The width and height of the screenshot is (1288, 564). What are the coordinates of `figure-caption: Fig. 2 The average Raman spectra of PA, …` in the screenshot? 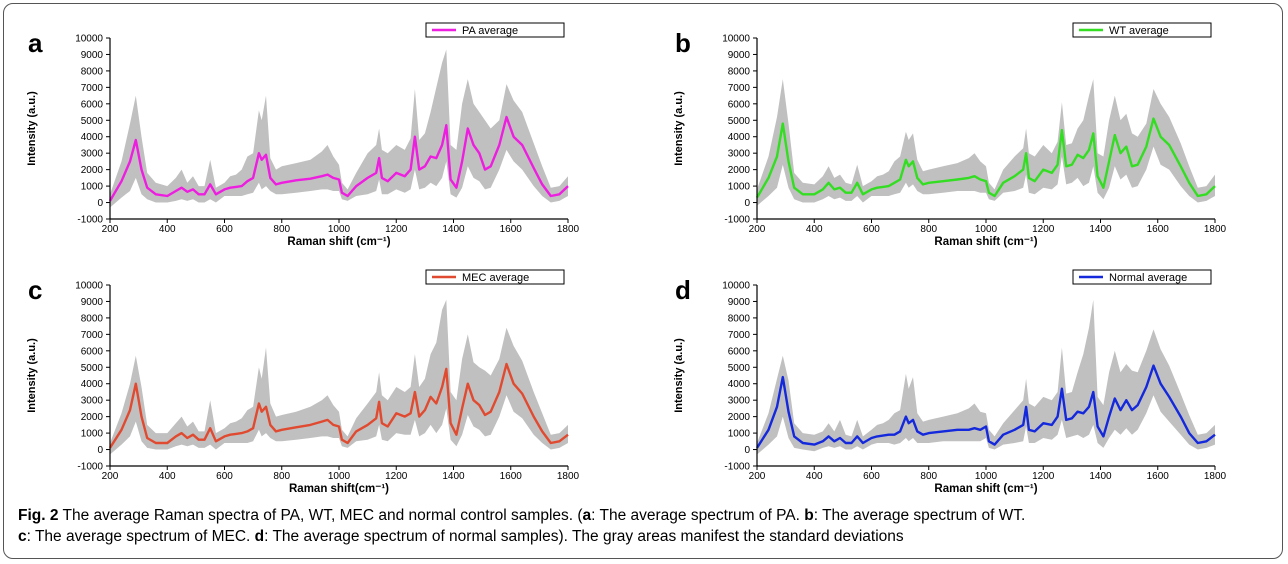 It's located at (645, 526).